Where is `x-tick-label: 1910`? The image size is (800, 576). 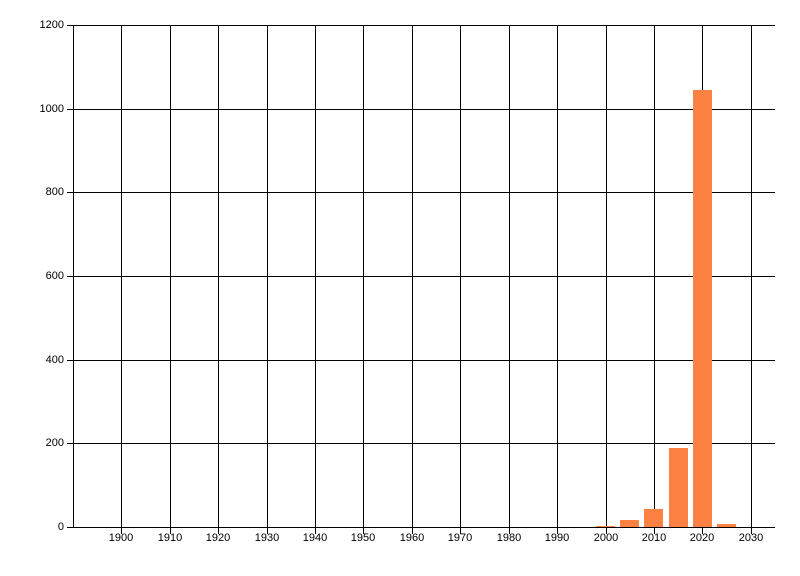
x-tick-label: 1910 is located at coordinates (170, 538).